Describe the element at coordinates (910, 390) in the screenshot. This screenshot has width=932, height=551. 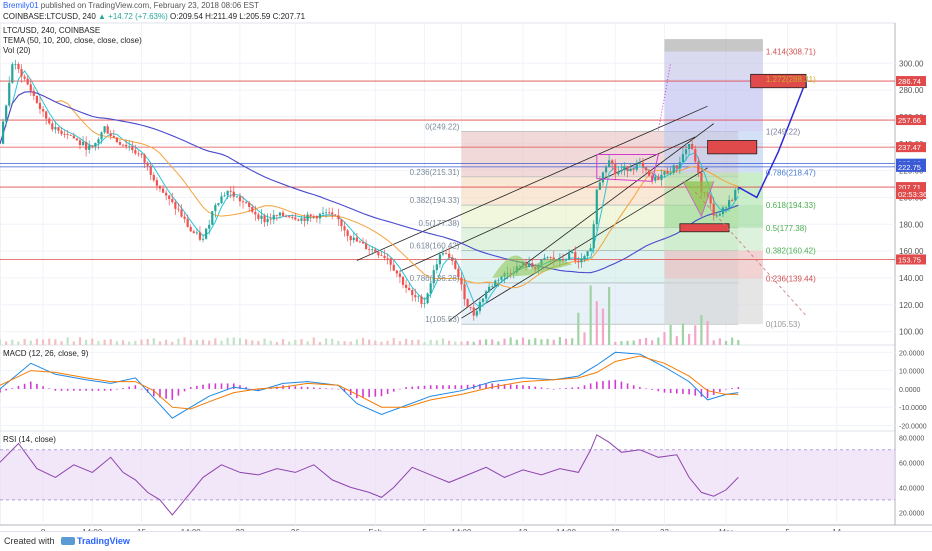
I see `macd-tick-label: 0.0000` at that location.